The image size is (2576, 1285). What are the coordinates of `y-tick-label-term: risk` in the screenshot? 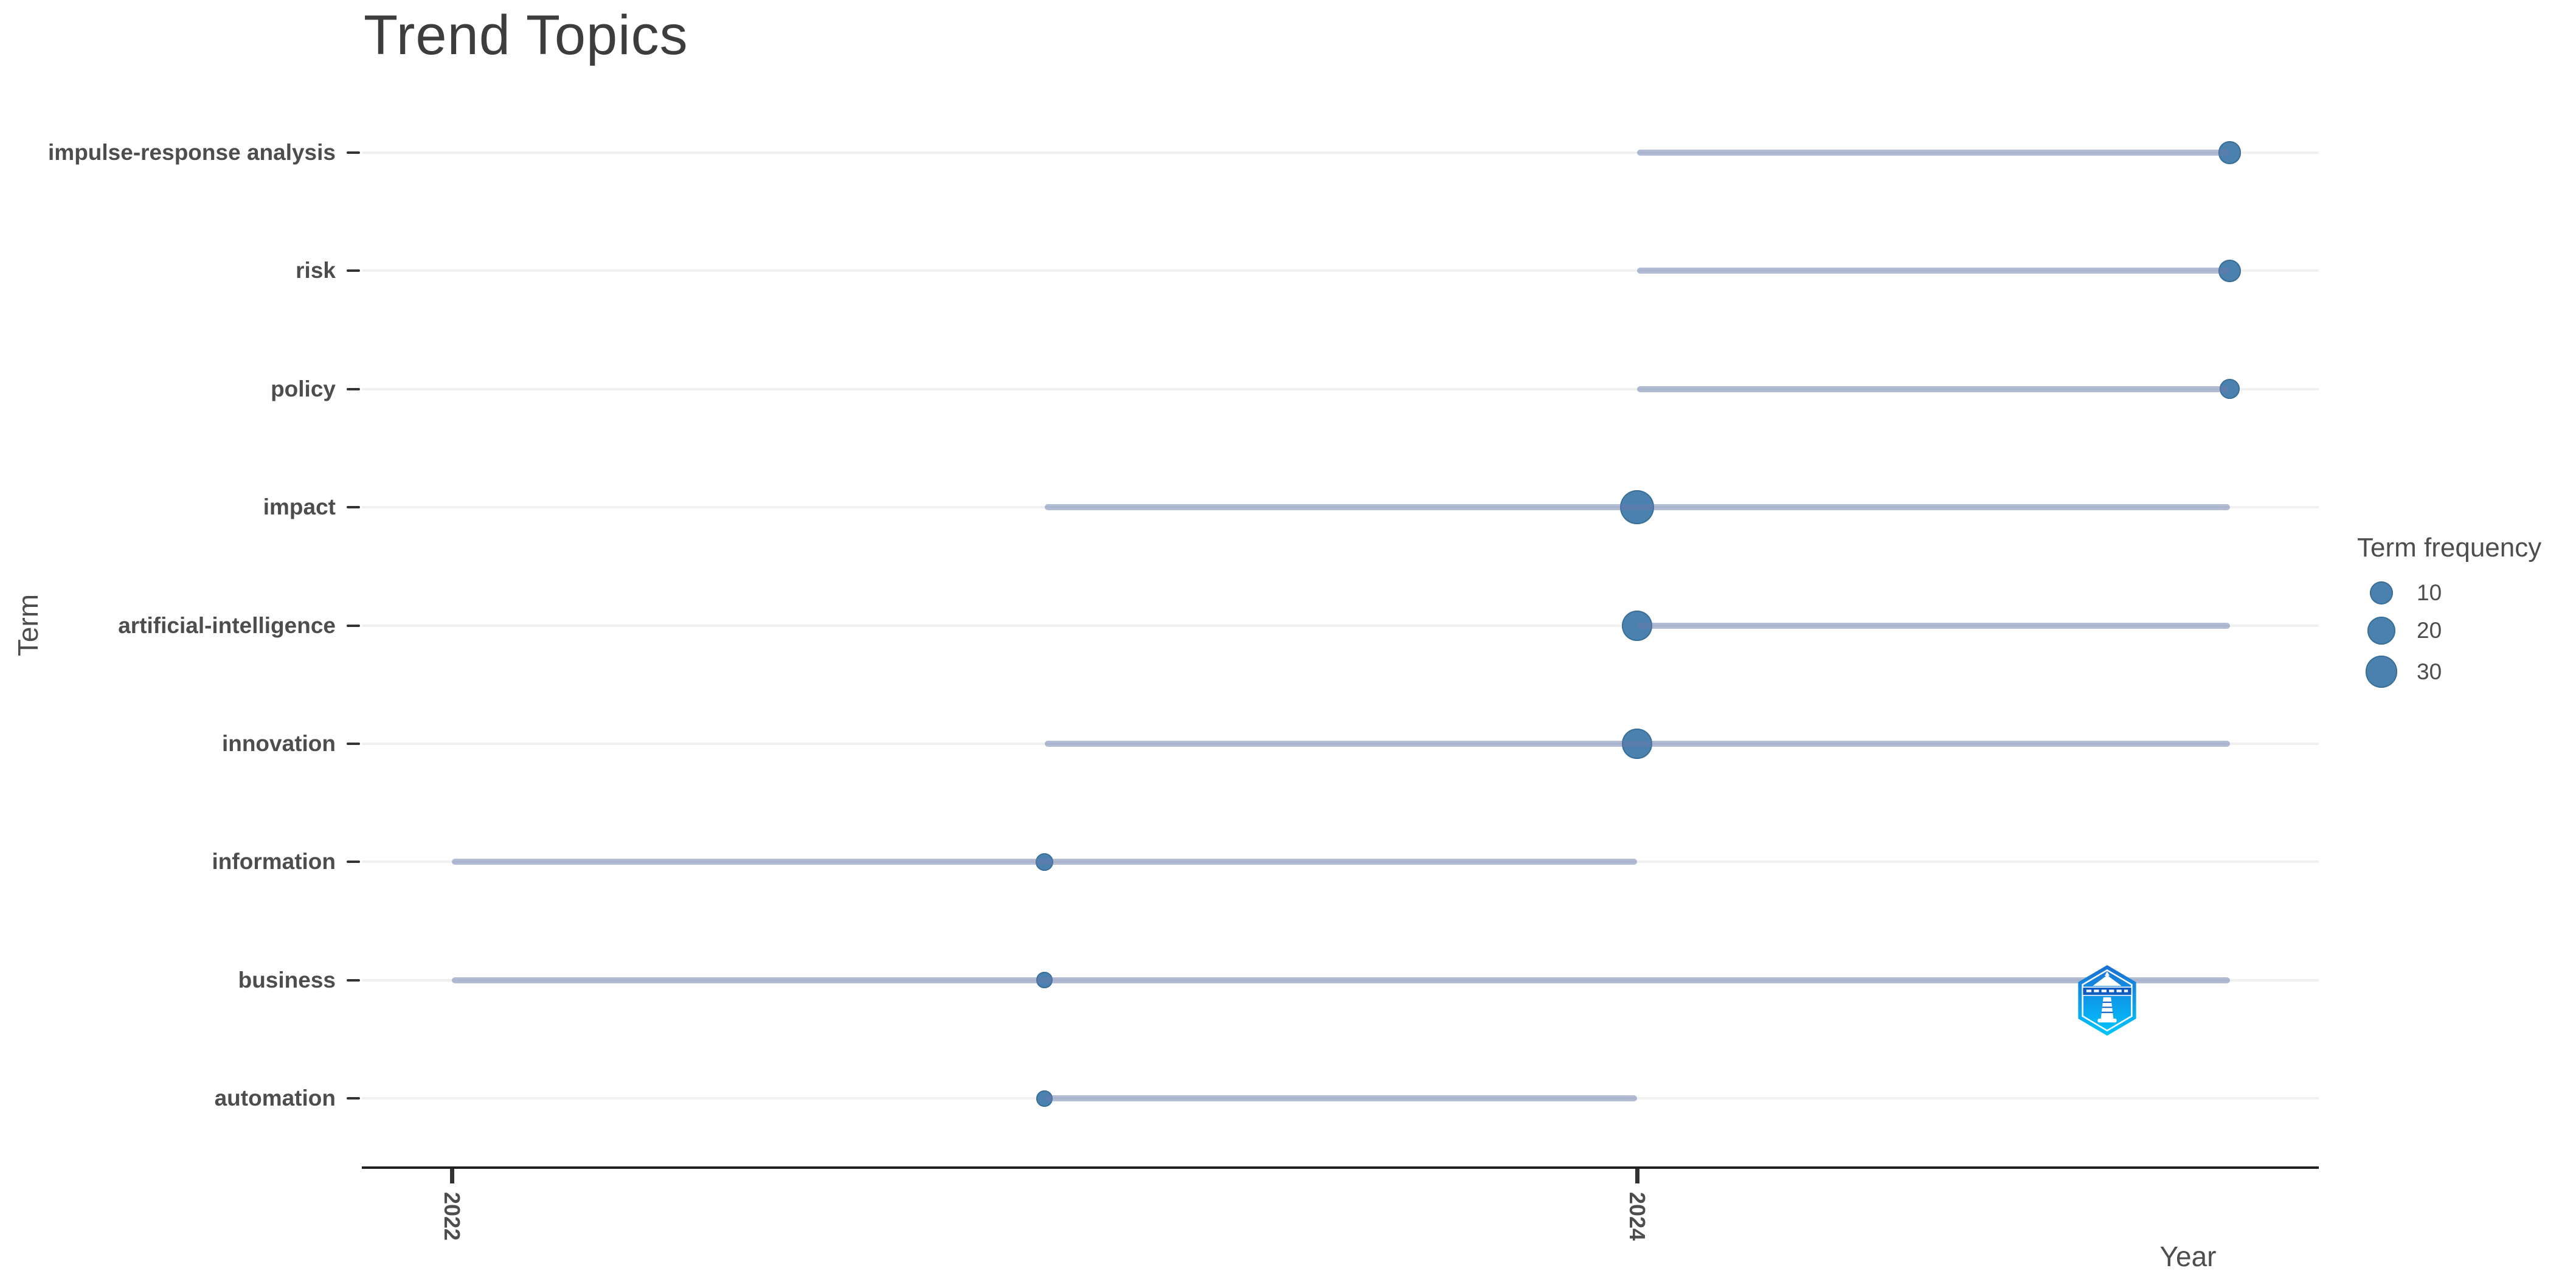 It's located at (316, 270).